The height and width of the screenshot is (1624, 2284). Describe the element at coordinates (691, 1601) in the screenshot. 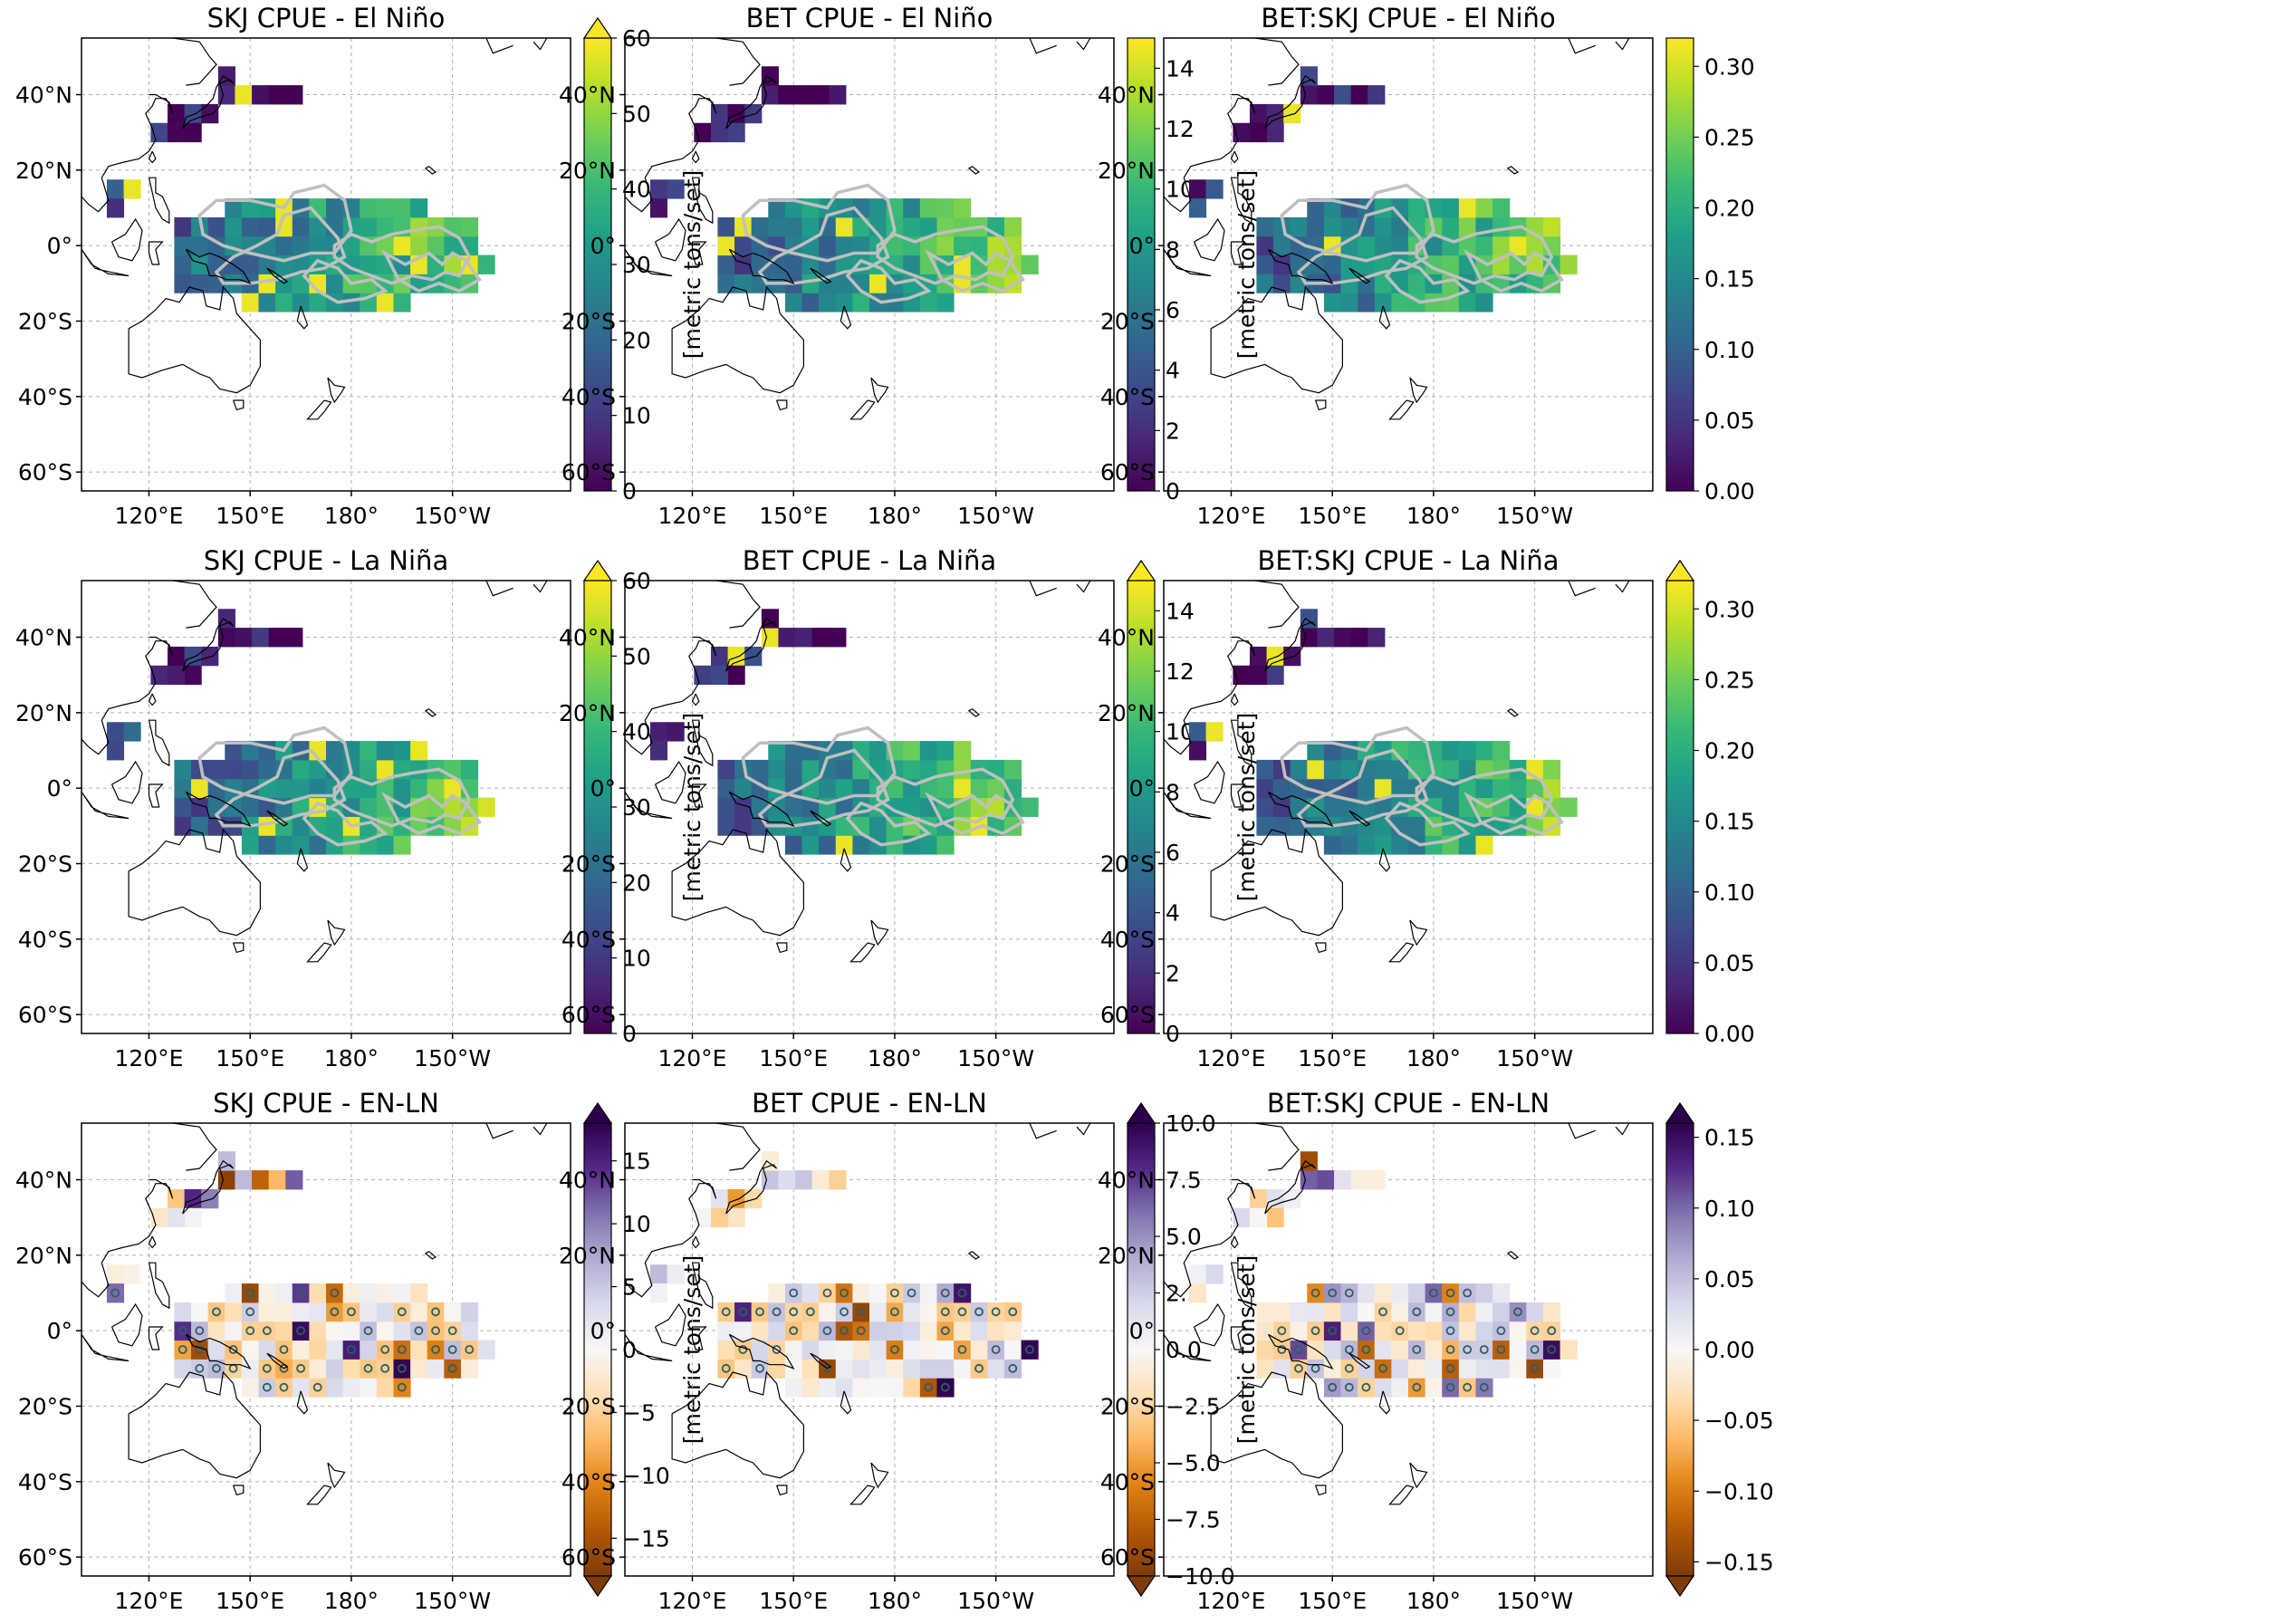

I see `lon-tick-label: 120°E` at that location.